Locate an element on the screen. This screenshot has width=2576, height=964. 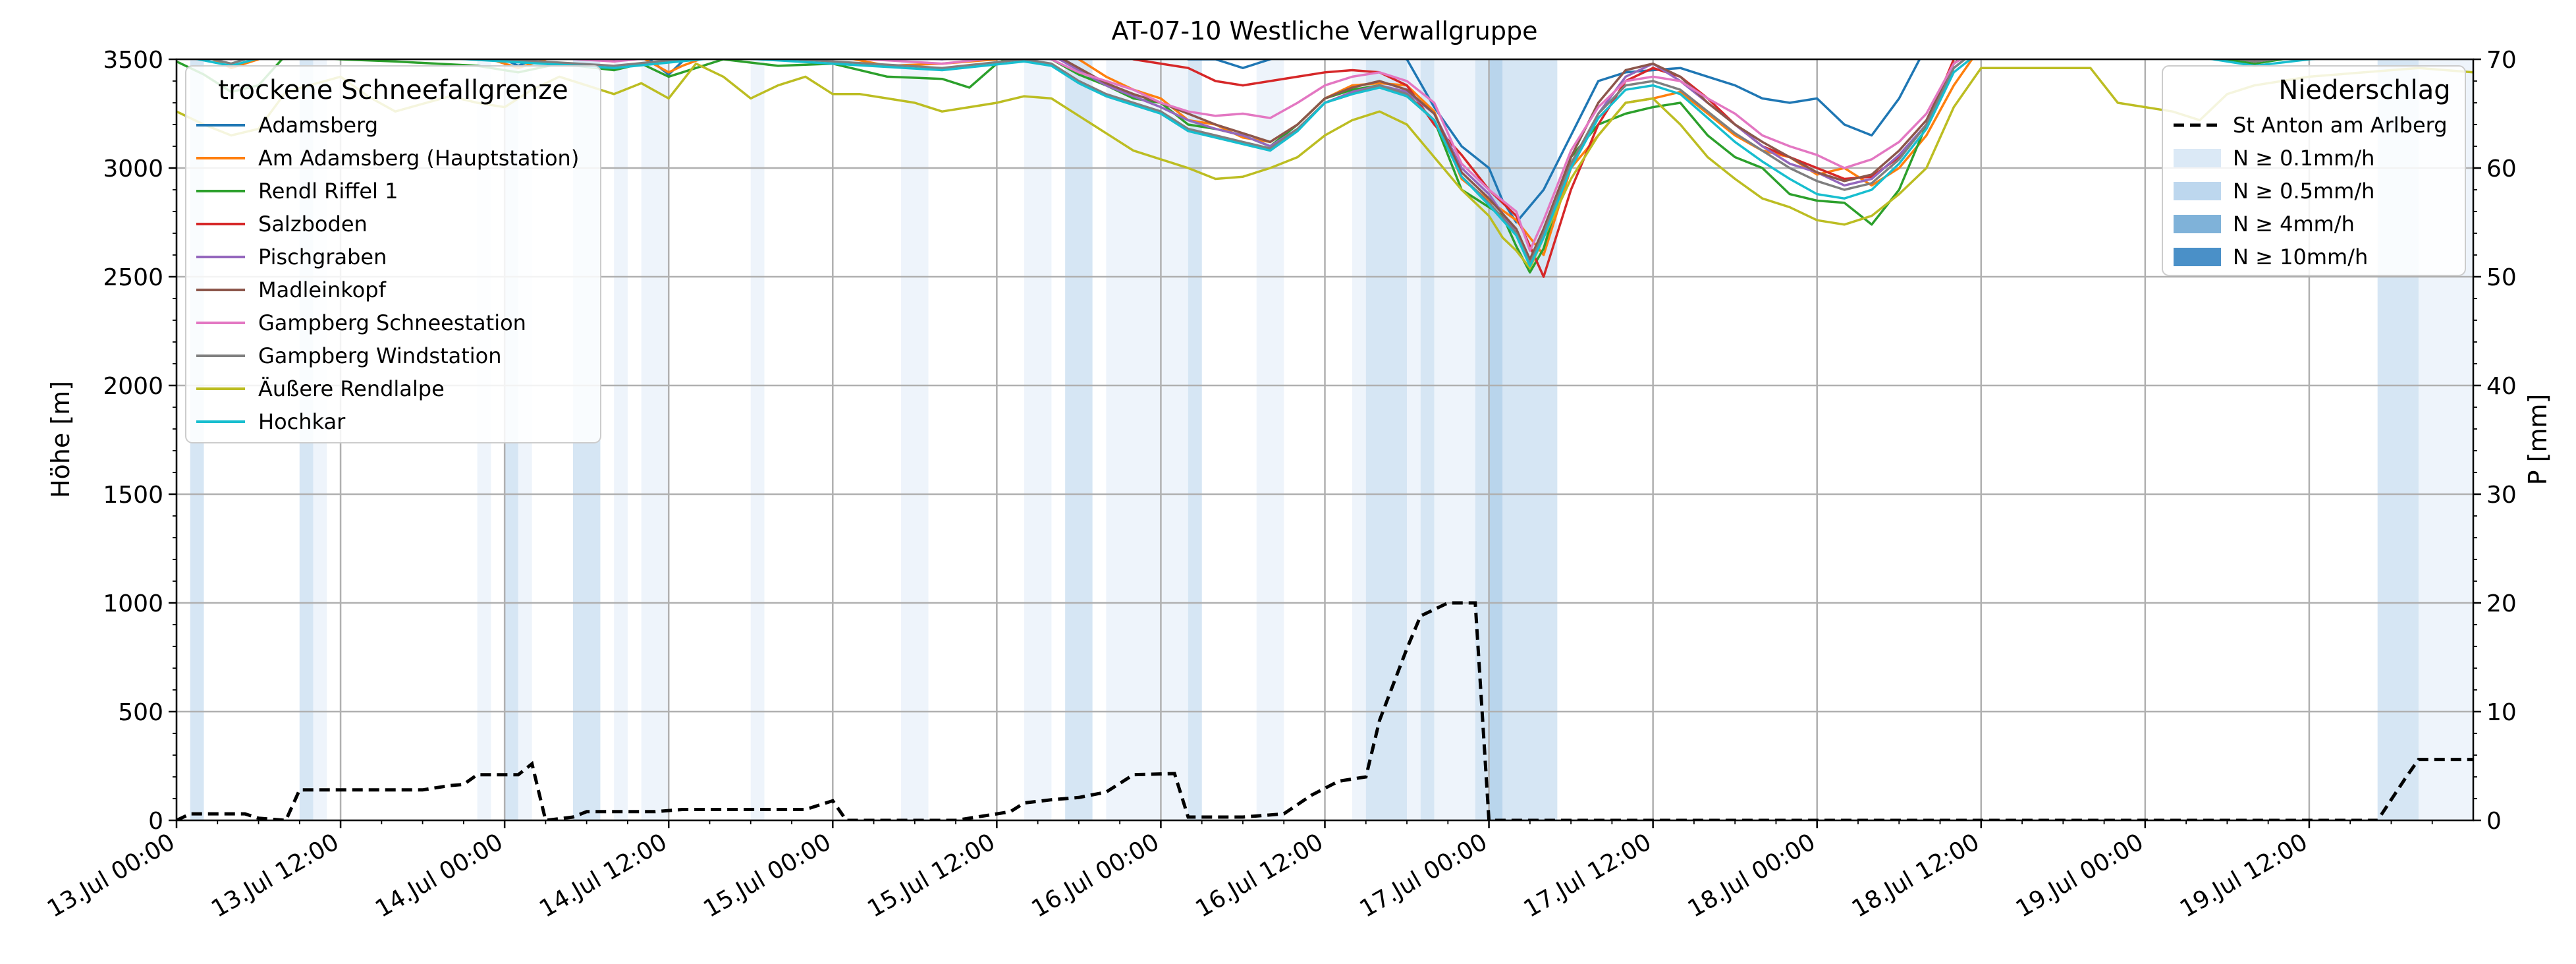
y-right-tick-label-6: 60 is located at coordinates (2501, 170).